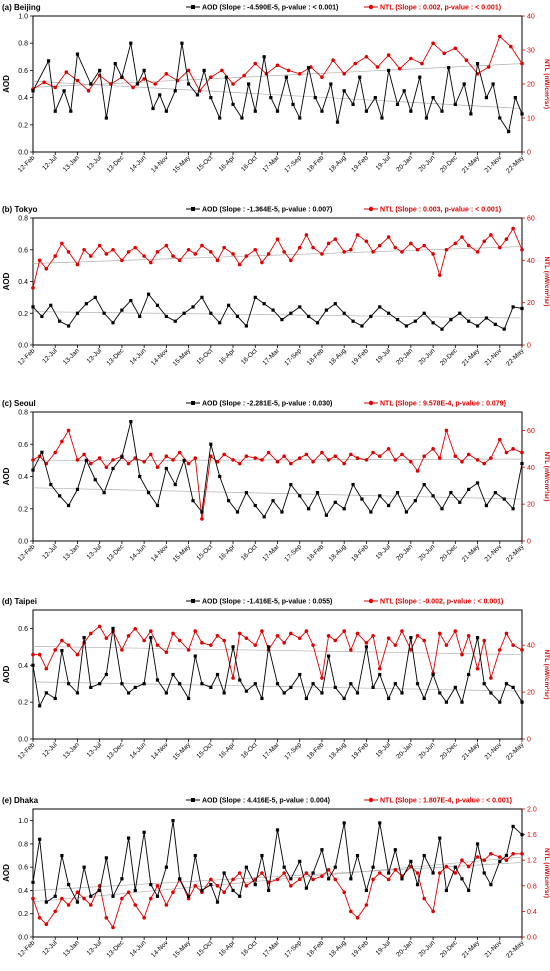 This screenshot has height=971, width=550. Describe the element at coordinates (23, 844) in the screenshot. I see `ytick-left-label: 0.8` at that location.